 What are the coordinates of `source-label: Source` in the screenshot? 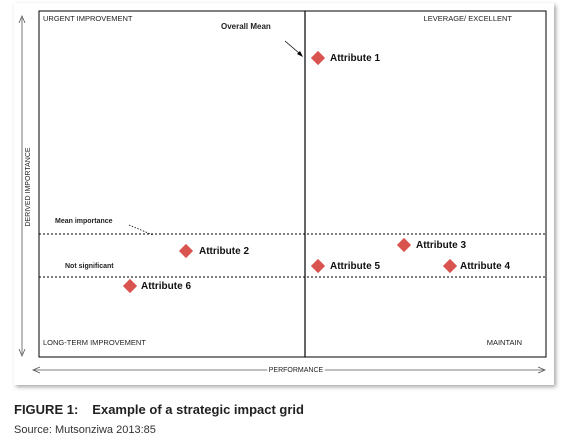 It's located at (31, 430).